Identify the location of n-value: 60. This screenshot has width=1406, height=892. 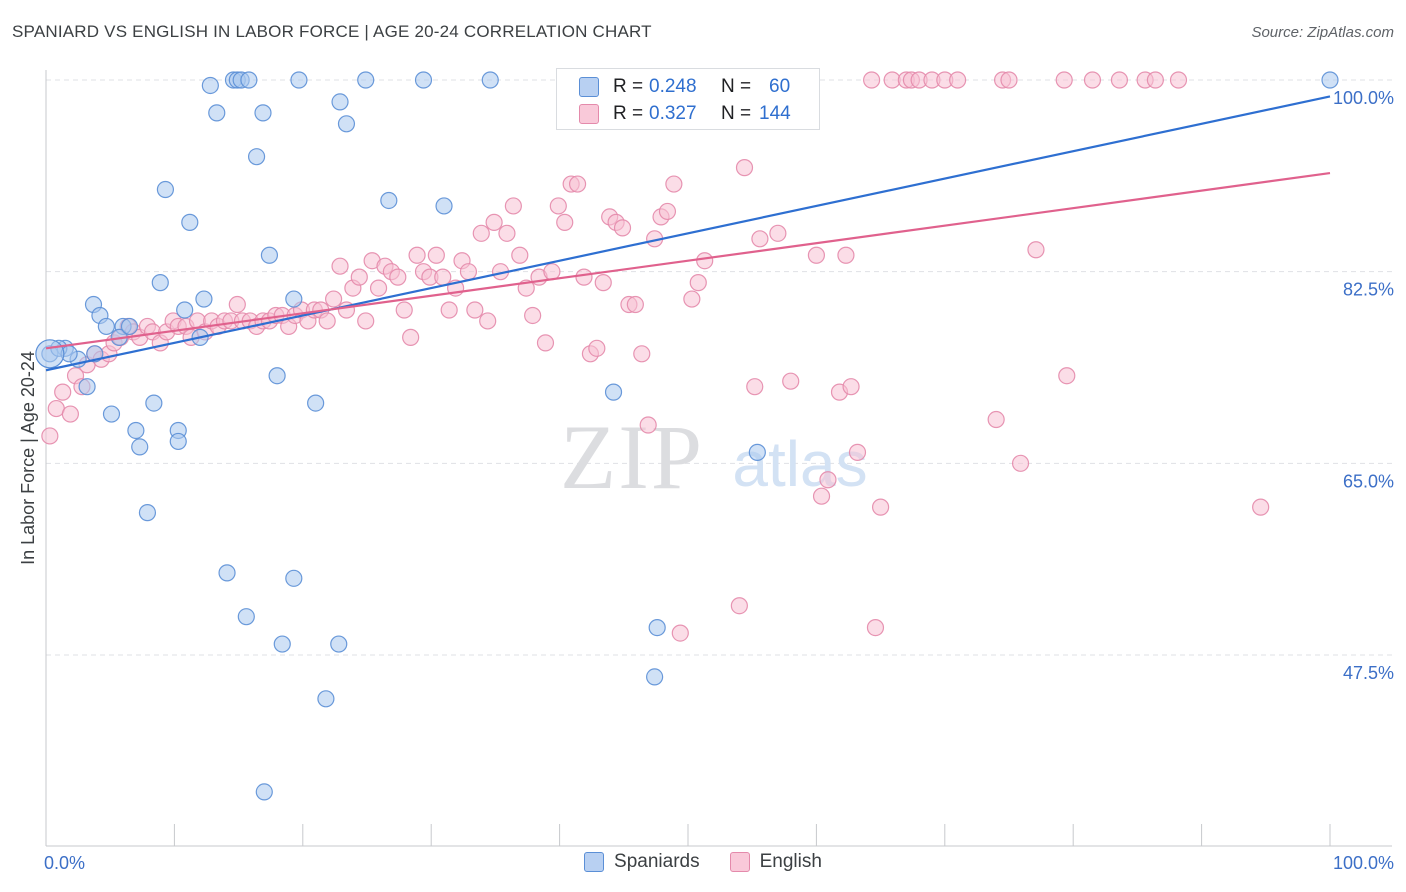
(780, 86).